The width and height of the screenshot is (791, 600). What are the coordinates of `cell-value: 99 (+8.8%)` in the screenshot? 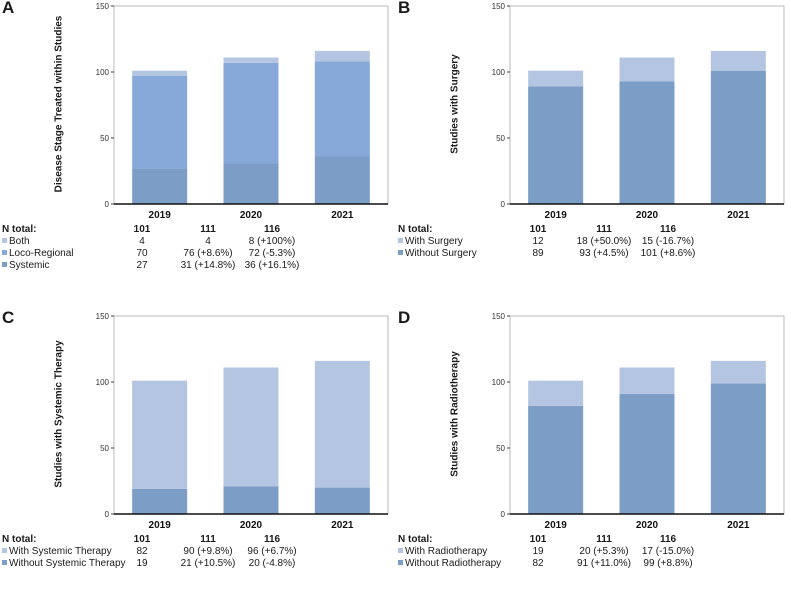 It's located at (668, 563).